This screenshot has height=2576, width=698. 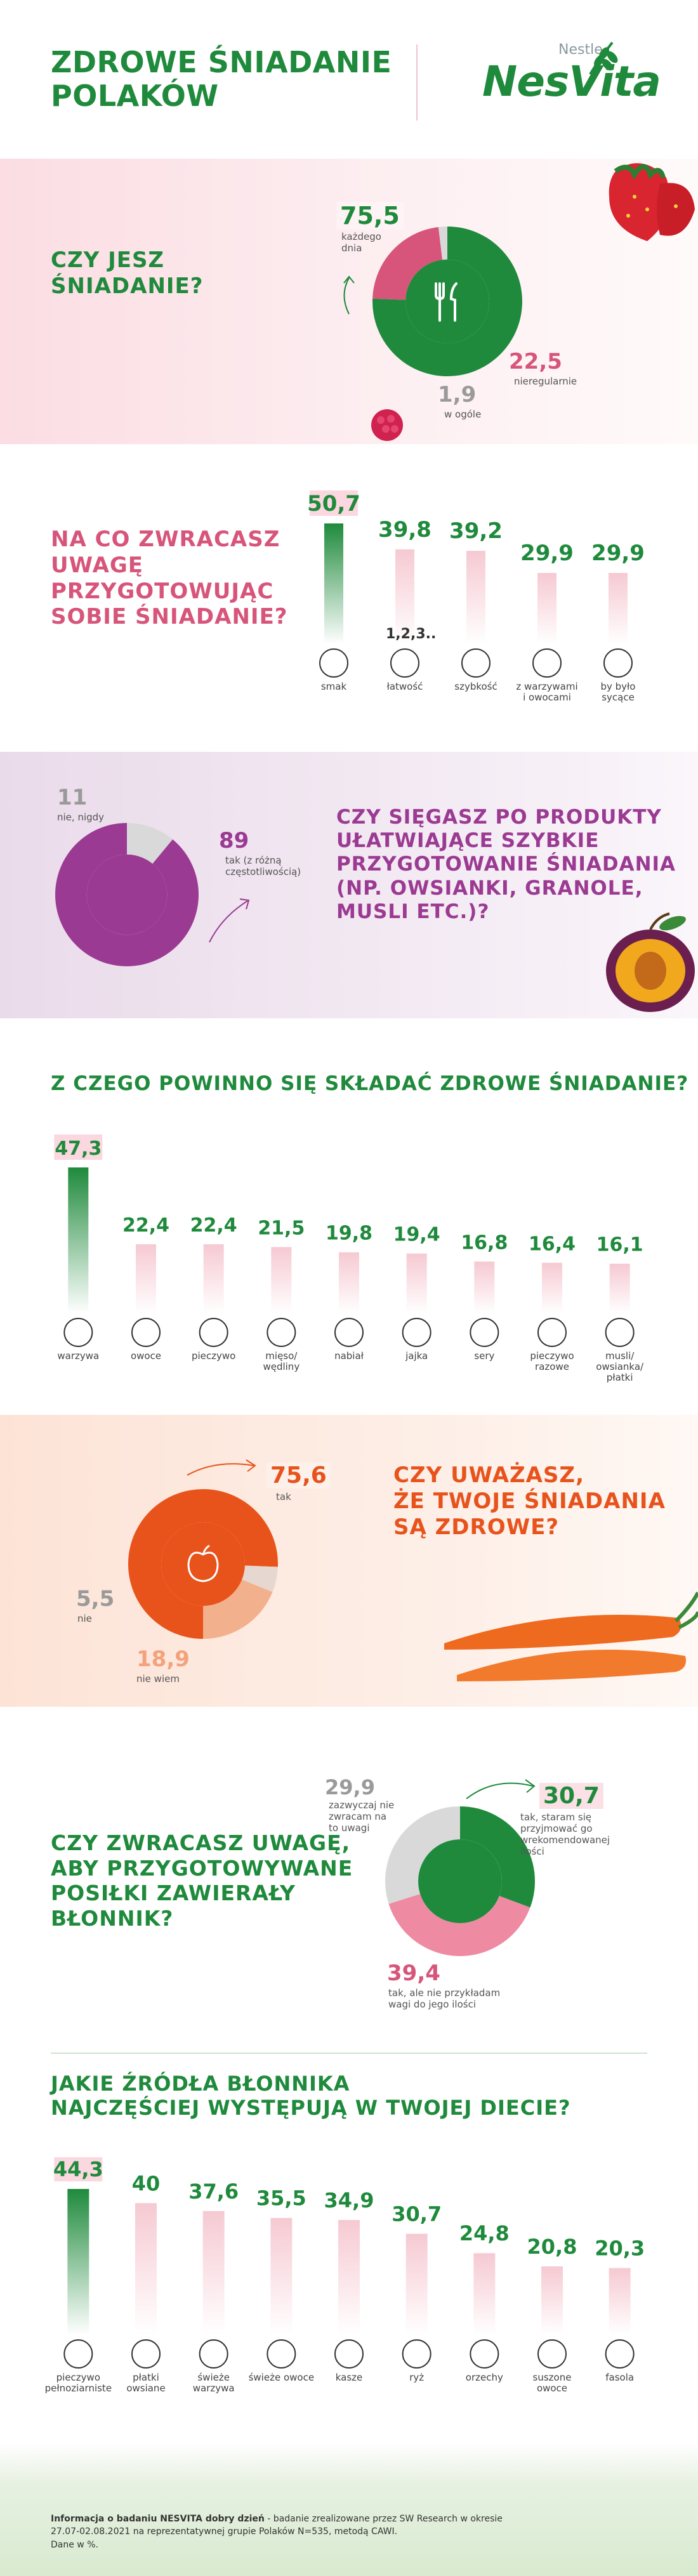 I want to click on bar-category-label: łatwość, so click(x=405, y=686).